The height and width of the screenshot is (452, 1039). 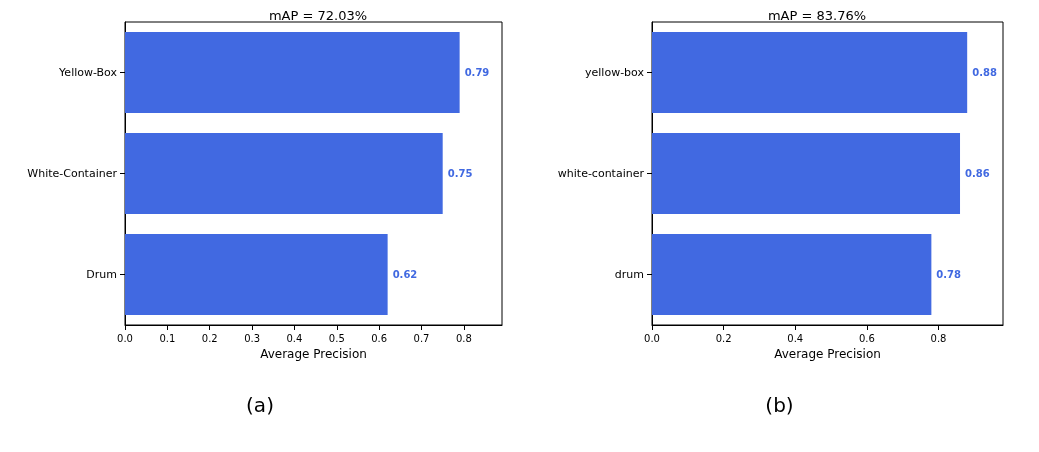 I want to click on data-label: 0.75, so click(x=460, y=173).